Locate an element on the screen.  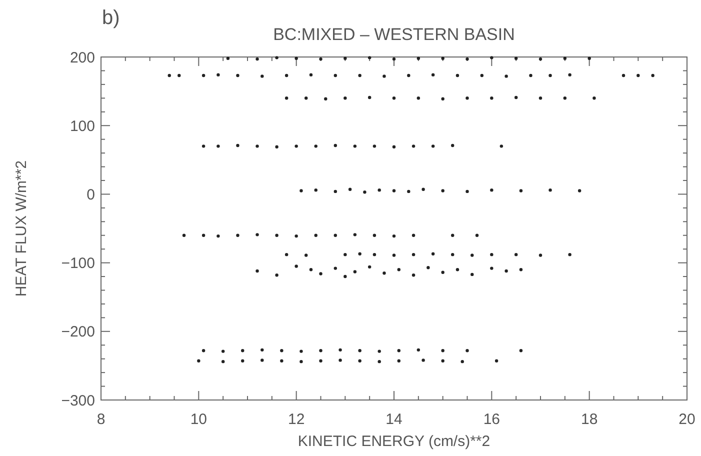
y-axis-title: HEAT FLUX W/m**2 is located at coordinates (21, 228).